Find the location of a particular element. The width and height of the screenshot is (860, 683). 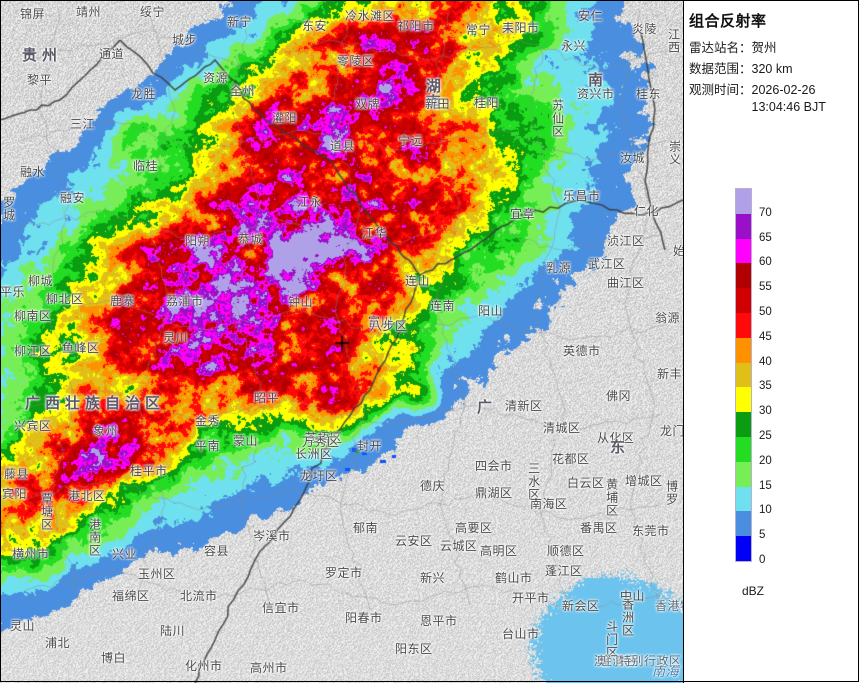

colorbar-tick-15: 15 is located at coordinates (765, 485).